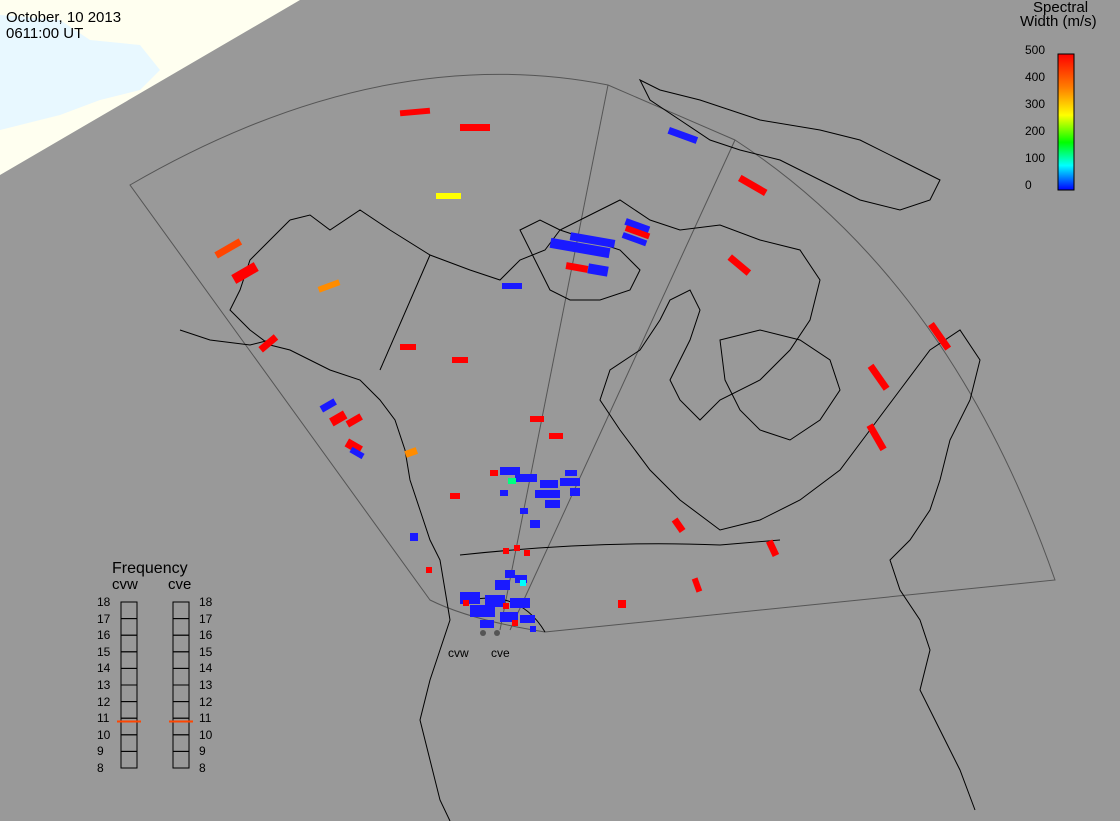 This screenshot has height=821, width=1120. I want to click on radar-label-cve: cve, so click(180, 584).